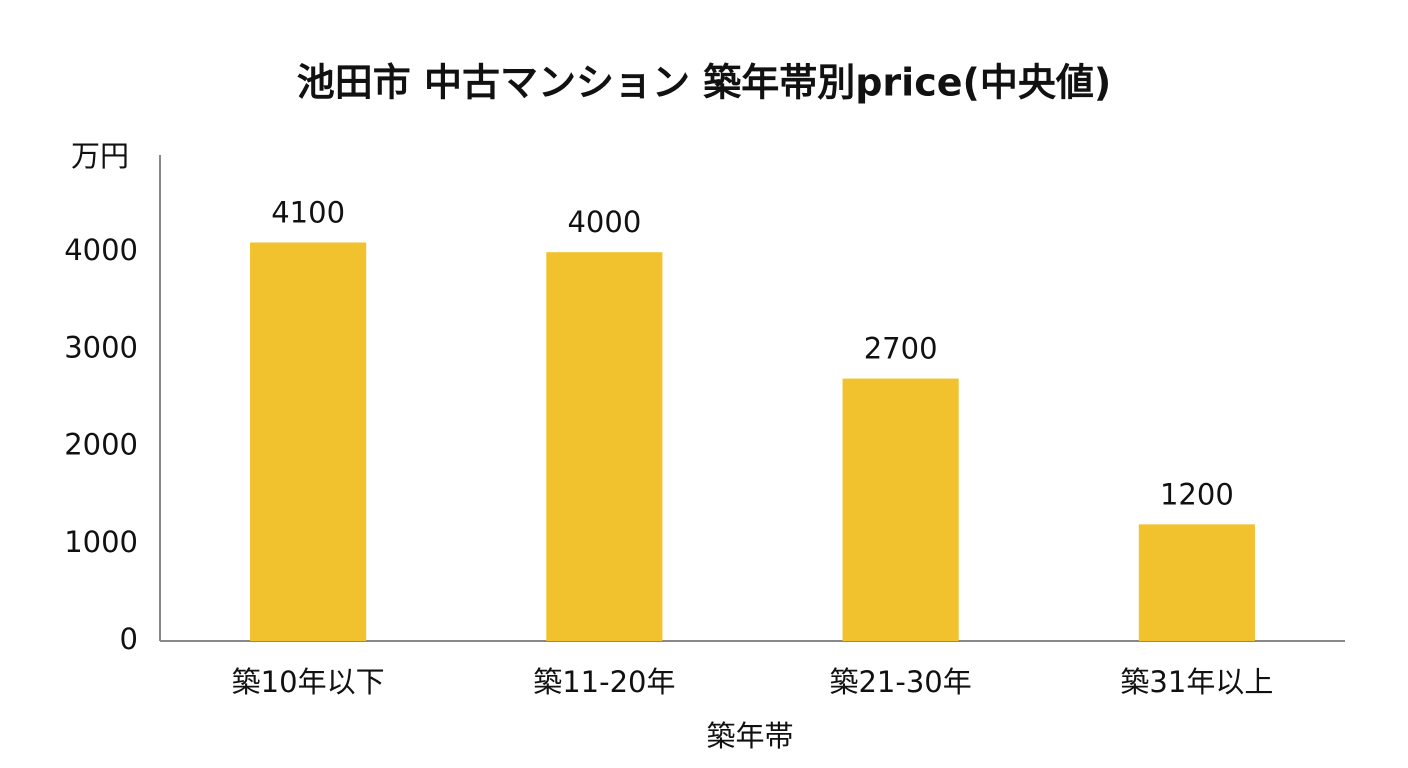 The width and height of the screenshot is (1408, 768). Describe the element at coordinates (101, 347) in the screenshot. I see `y-tick-label: 3000` at that location.